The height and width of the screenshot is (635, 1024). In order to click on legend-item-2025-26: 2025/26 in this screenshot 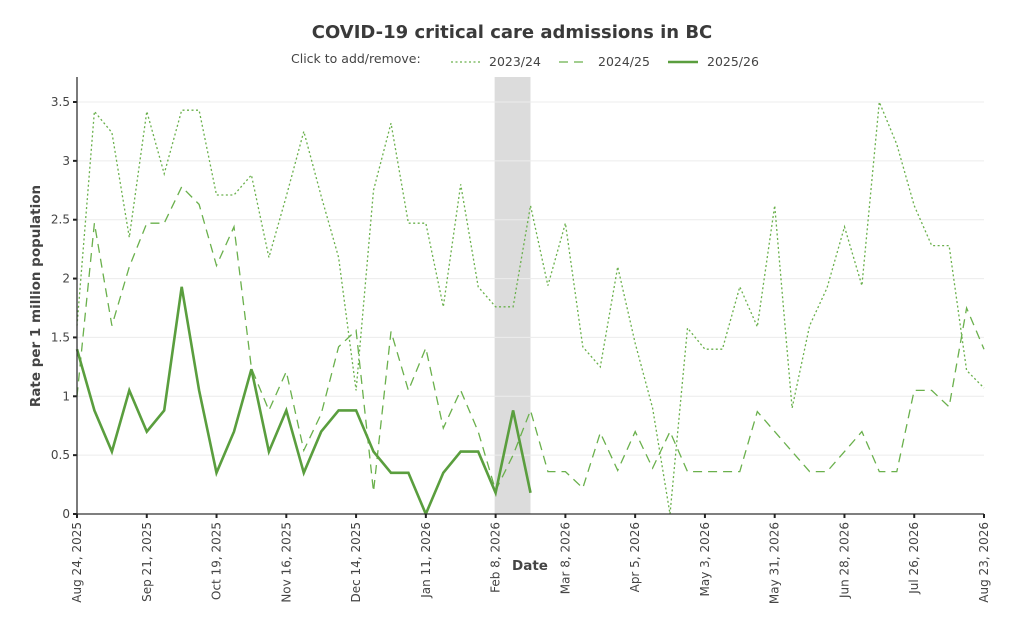, I will do `click(713, 61)`.